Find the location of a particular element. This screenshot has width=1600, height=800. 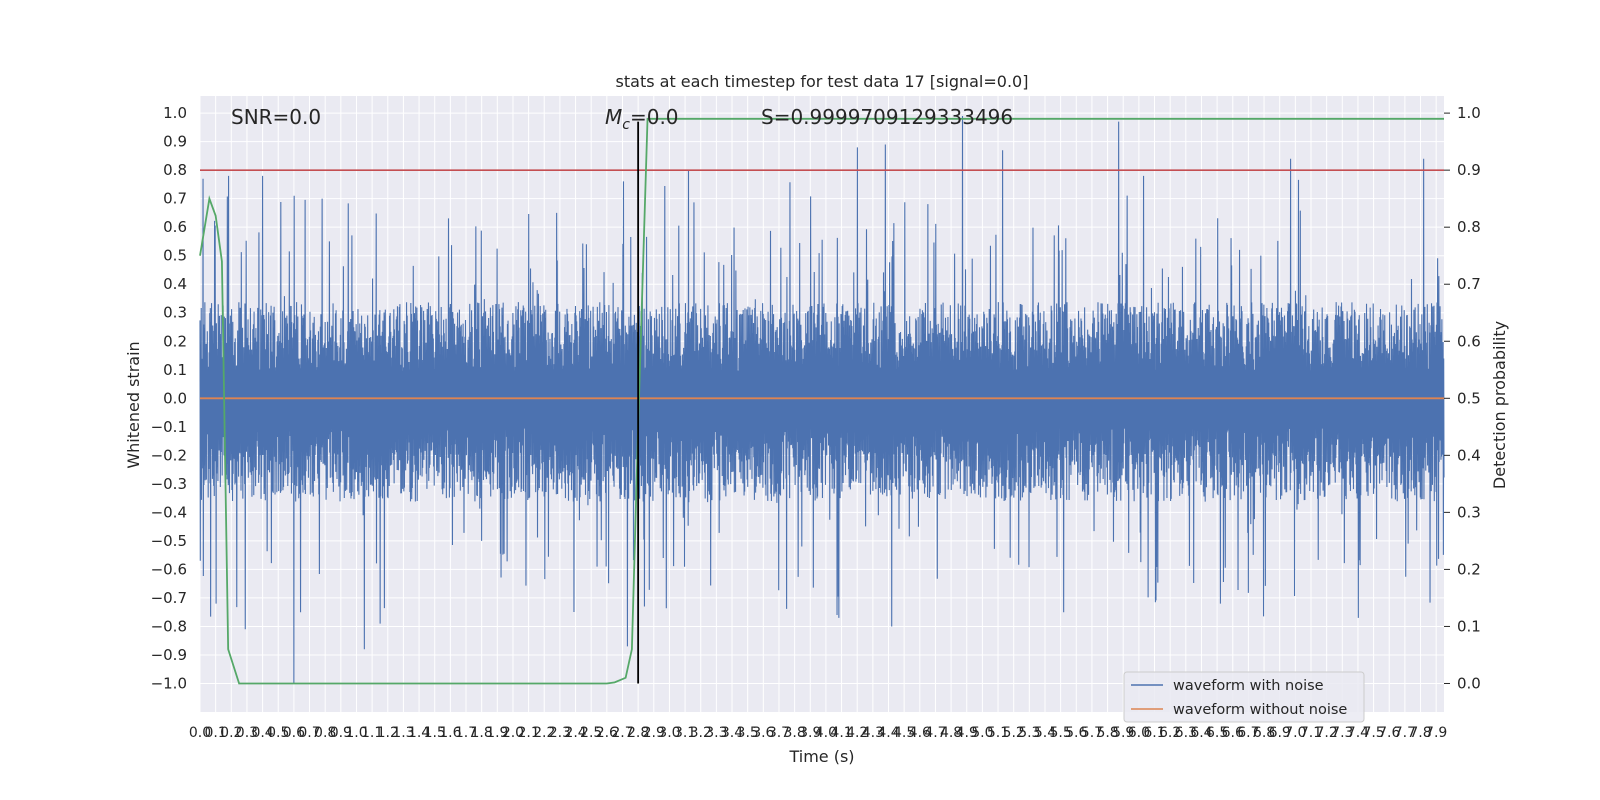

x-tick-label: 1.2 is located at coordinates (388, 733).